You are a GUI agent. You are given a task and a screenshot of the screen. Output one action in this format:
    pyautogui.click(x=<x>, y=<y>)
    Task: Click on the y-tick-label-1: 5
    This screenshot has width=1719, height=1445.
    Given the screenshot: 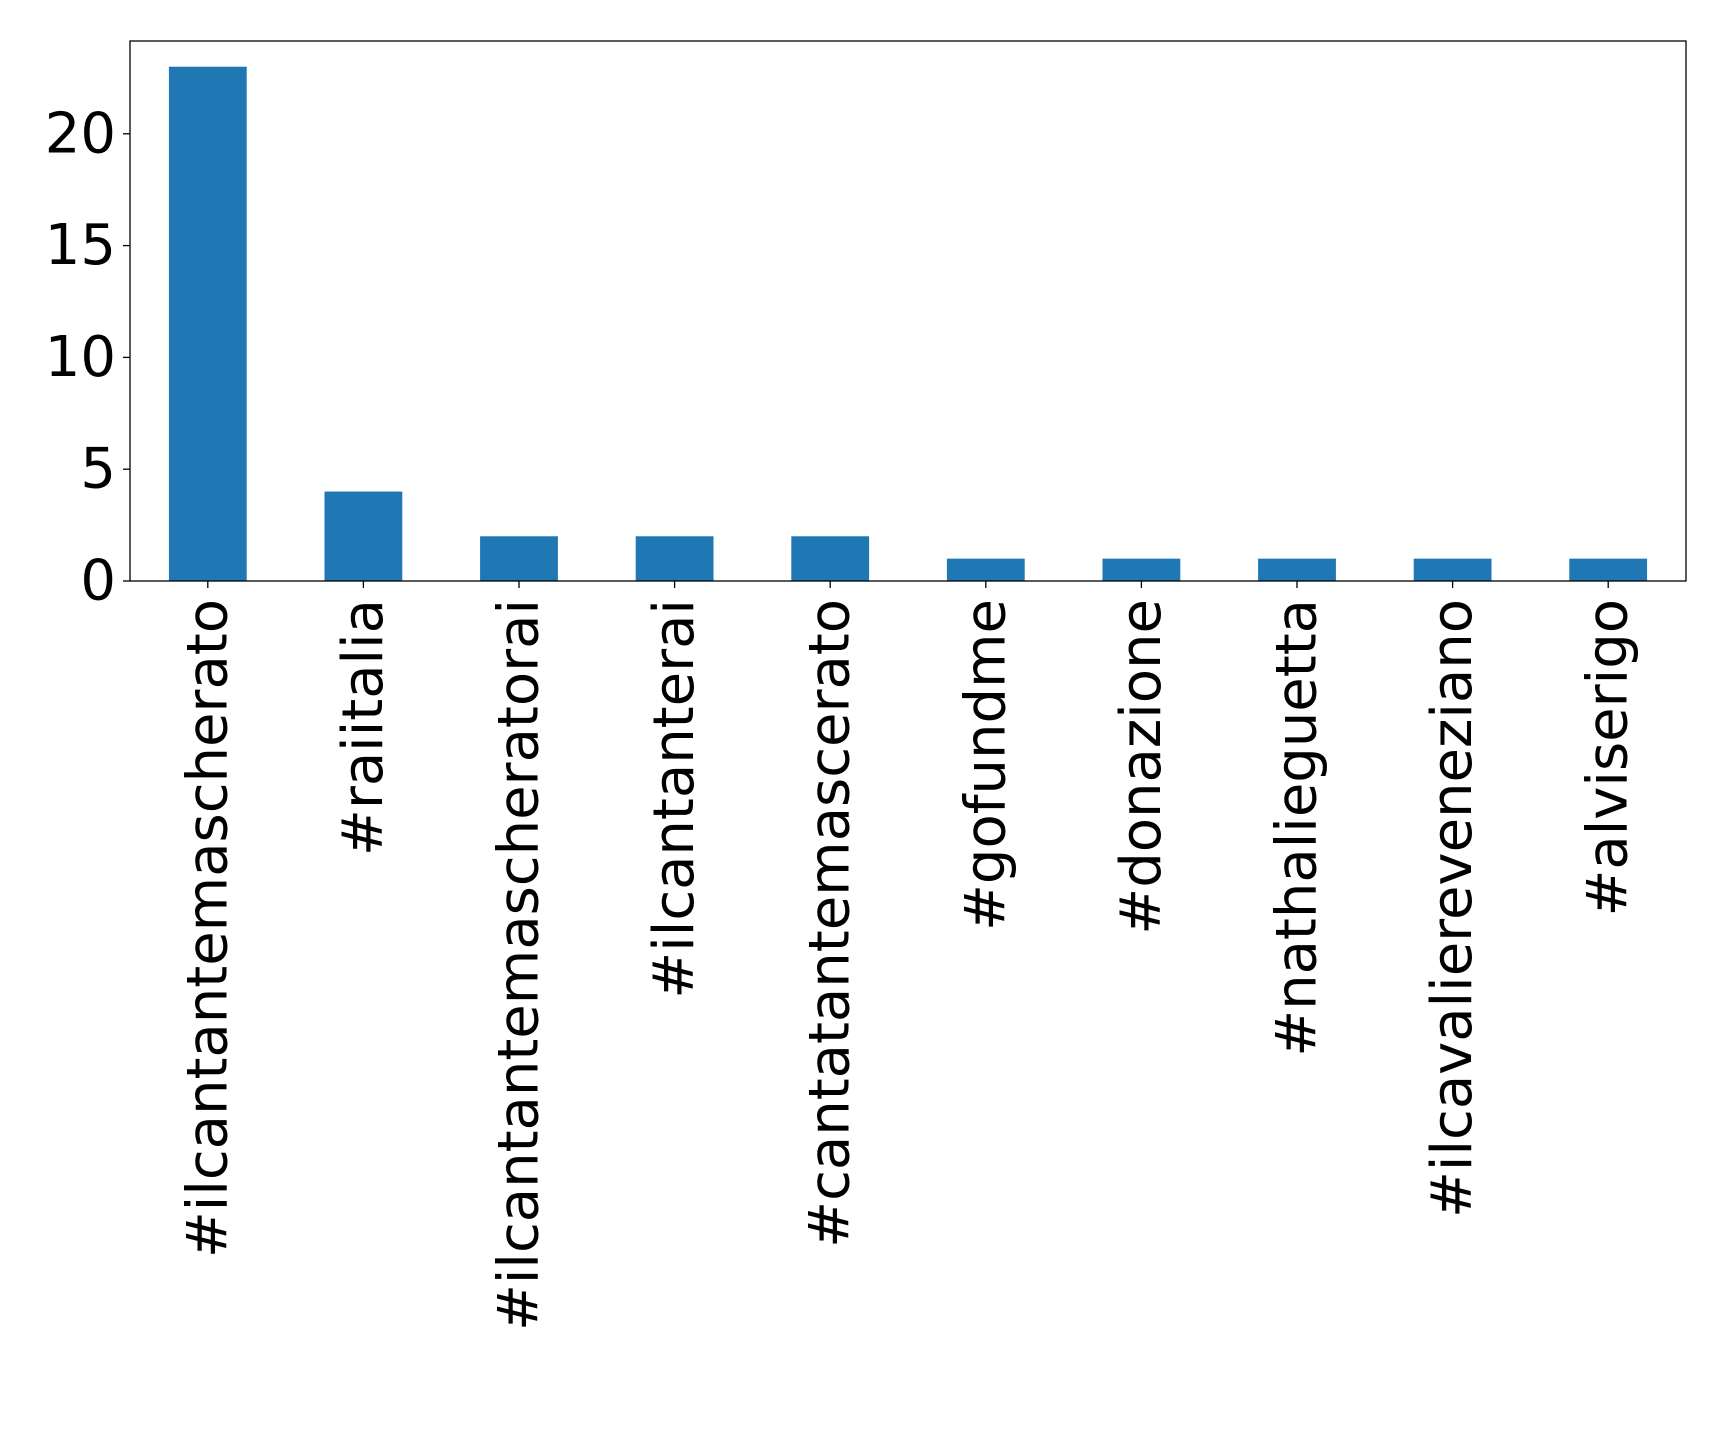 What is the action you would take?
    pyautogui.click(x=98, y=469)
    